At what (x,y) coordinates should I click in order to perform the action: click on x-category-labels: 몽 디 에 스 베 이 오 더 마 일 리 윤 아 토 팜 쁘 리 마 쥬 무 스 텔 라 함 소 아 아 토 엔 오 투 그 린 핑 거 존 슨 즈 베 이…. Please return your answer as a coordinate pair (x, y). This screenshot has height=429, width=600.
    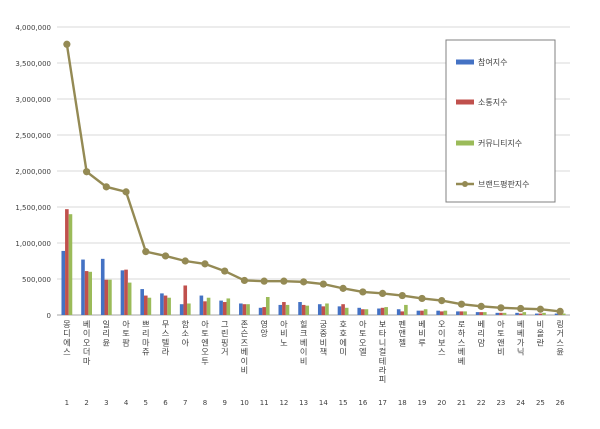
    Looking at the image, I should click on (313, 351).